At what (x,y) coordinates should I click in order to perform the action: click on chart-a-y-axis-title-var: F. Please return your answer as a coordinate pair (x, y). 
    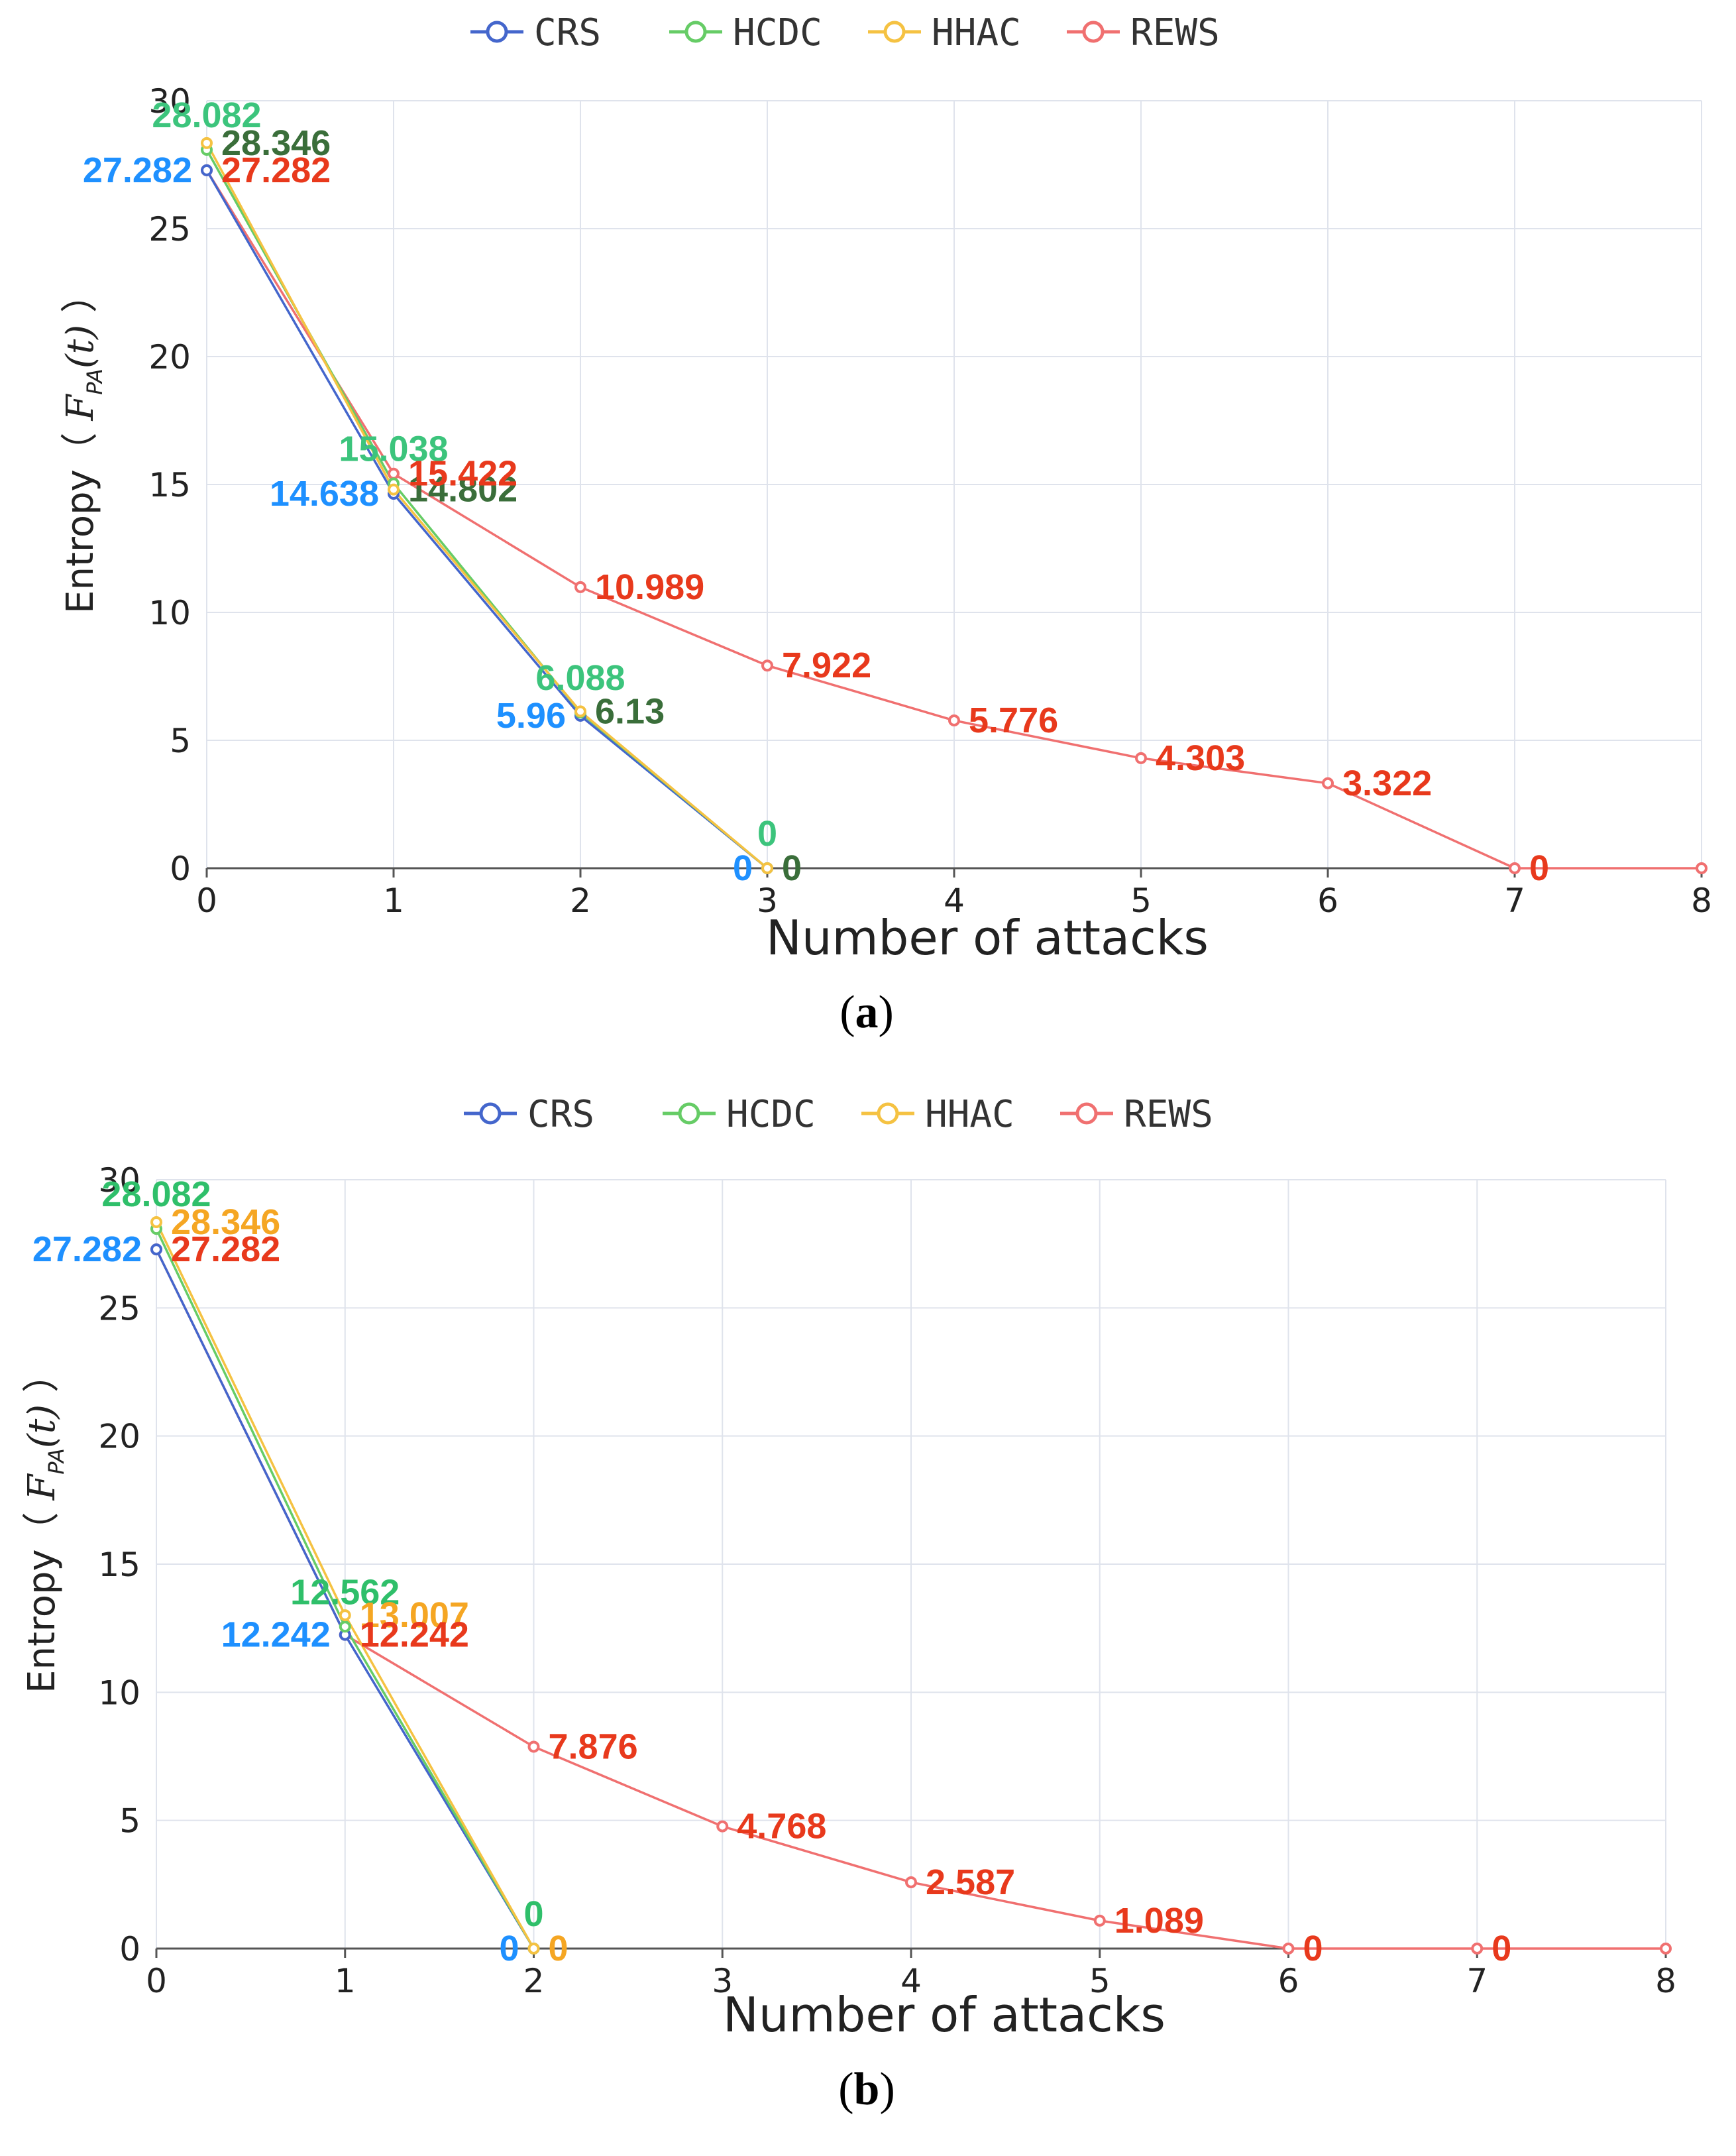
    Looking at the image, I should click on (80, 408).